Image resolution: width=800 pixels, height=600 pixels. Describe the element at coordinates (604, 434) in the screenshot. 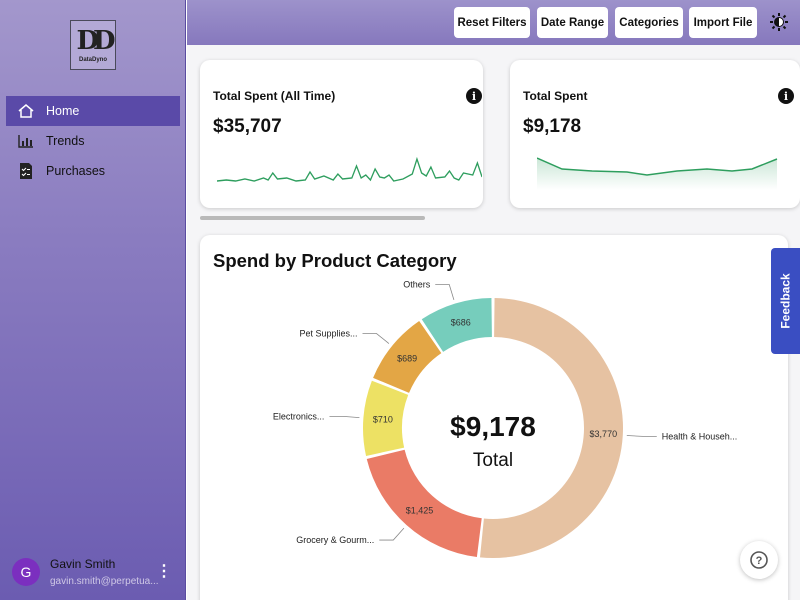

I see `slice-value-label: $3,770` at that location.